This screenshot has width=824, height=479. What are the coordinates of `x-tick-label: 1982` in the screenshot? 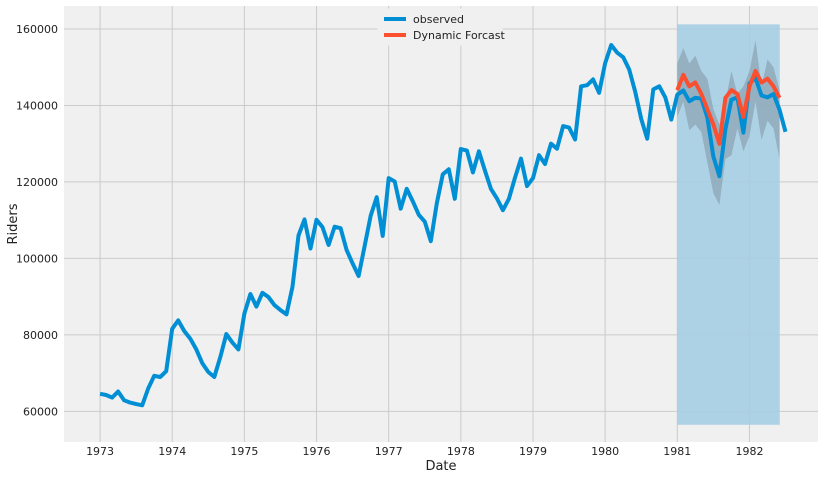 It's located at (749, 451).